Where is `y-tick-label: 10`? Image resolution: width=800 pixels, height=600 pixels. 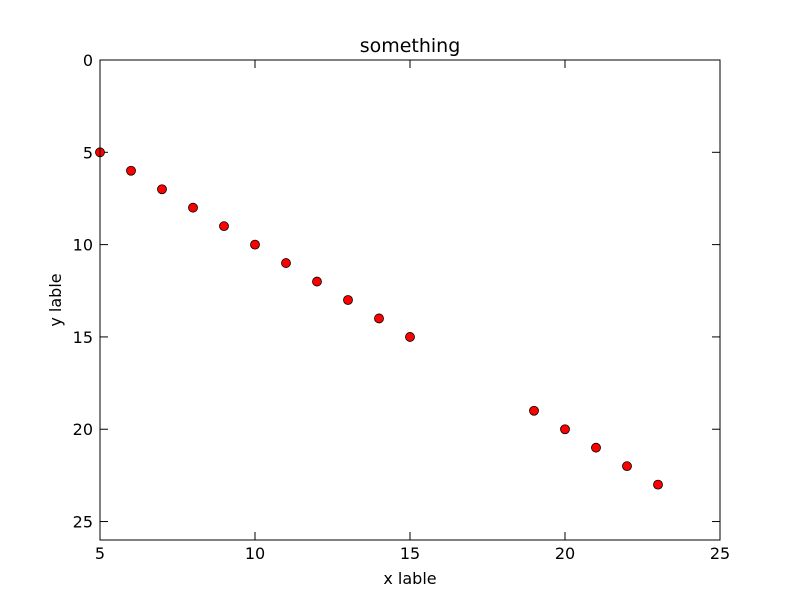 y-tick-label: 10 is located at coordinates (83, 245).